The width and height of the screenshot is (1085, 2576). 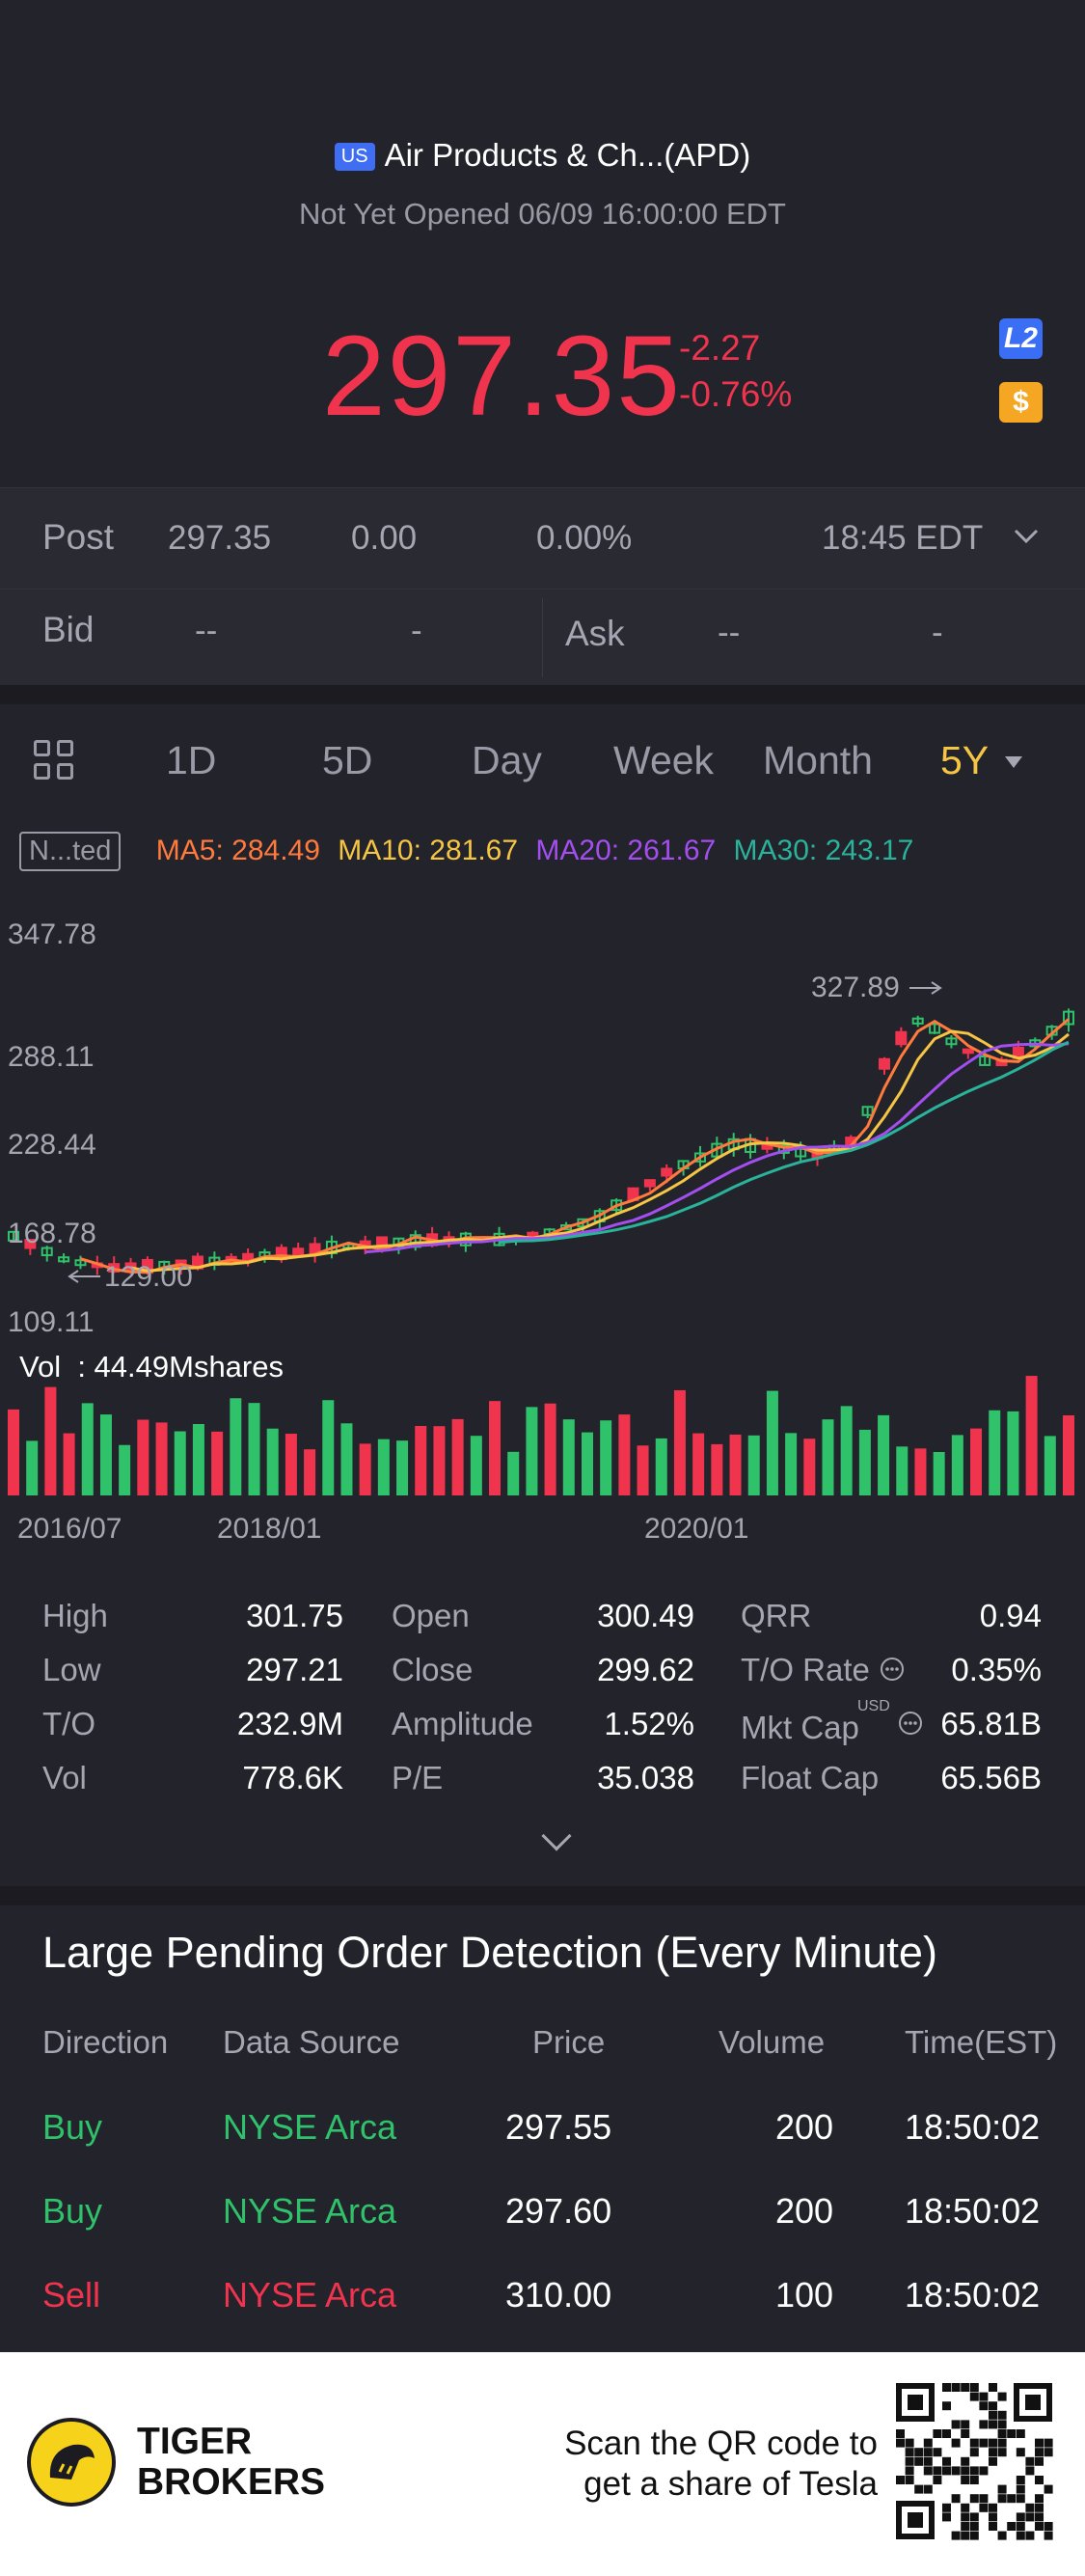 What do you see at coordinates (575, 1146) in the screenshot?
I see `ma-lines-group` at bounding box center [575, 1146].